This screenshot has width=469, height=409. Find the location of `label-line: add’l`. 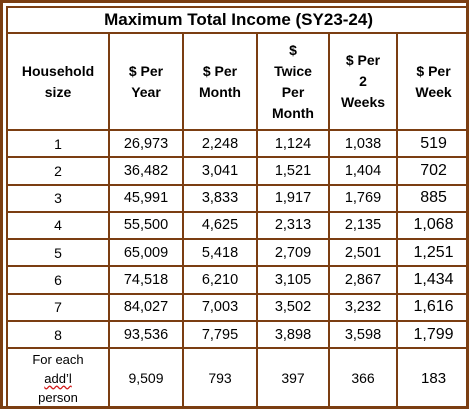

label-line: add’l is located at coordinates (58, 378).